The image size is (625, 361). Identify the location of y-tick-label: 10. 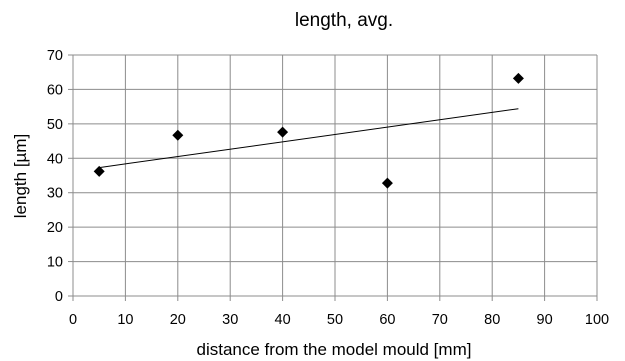
(55, 263).